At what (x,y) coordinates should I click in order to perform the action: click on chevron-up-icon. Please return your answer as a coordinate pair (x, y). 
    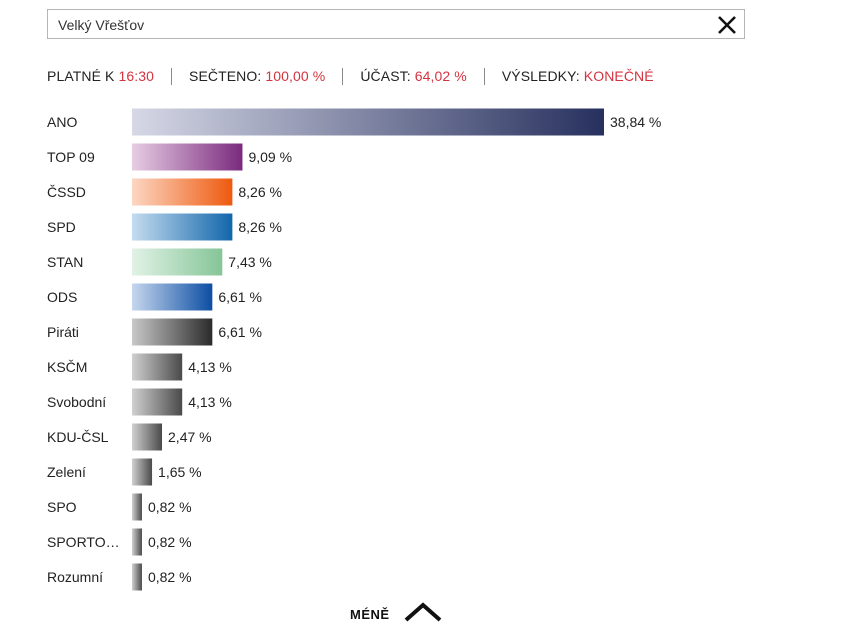
    Looking at the image, I should click on (422, 611).